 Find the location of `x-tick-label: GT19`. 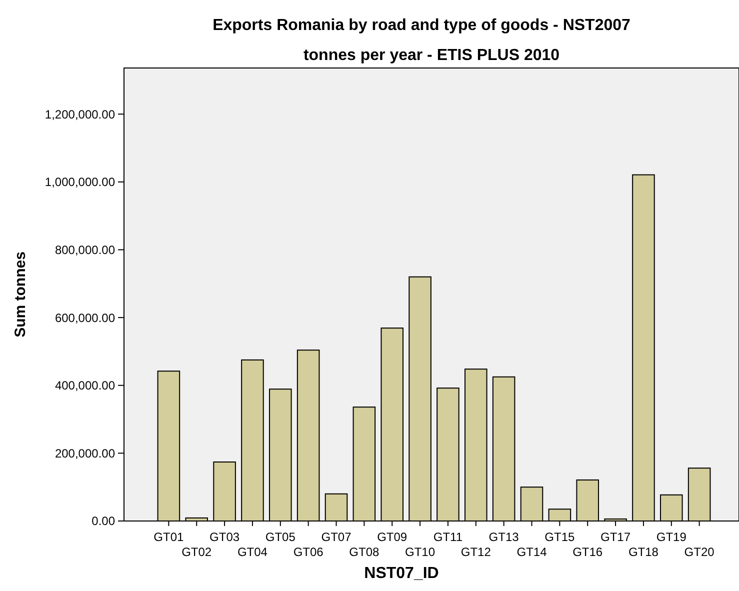

x-tick-label: GT19 is located at coordinates (671, 537).